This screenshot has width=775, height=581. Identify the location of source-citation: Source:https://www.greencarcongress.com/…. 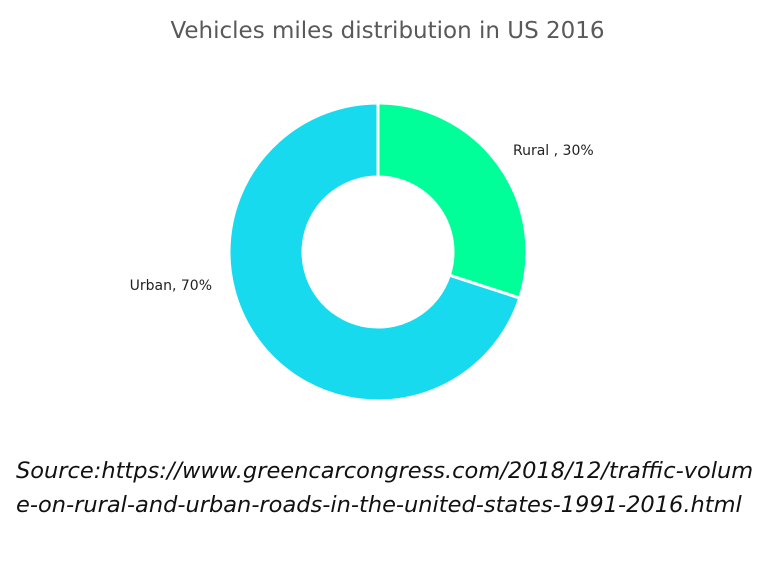
(385, 488).